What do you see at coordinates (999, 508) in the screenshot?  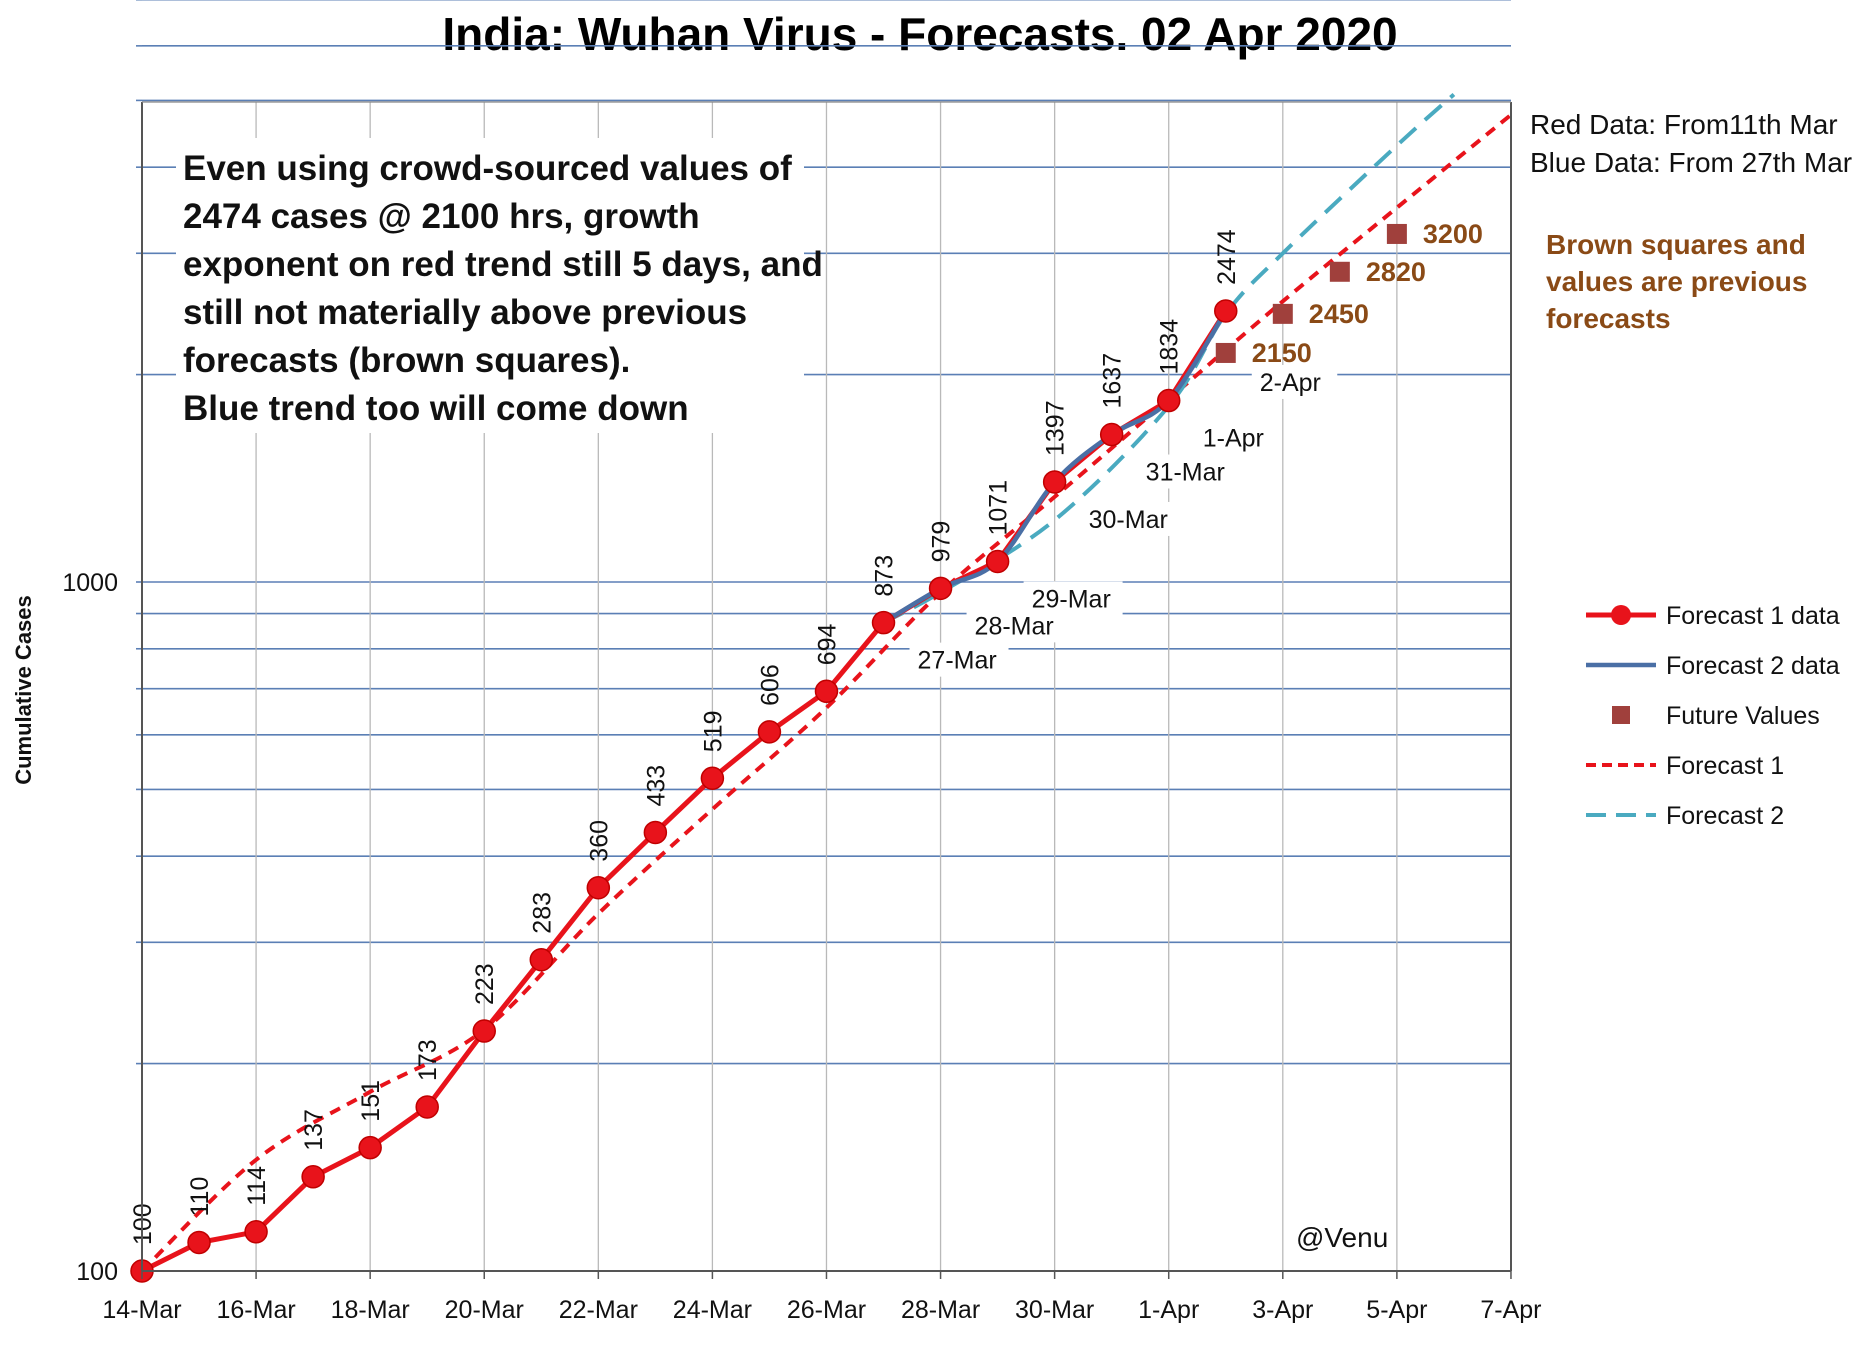 I see `data-value-label: 1071` at bounding box center [999, 508].